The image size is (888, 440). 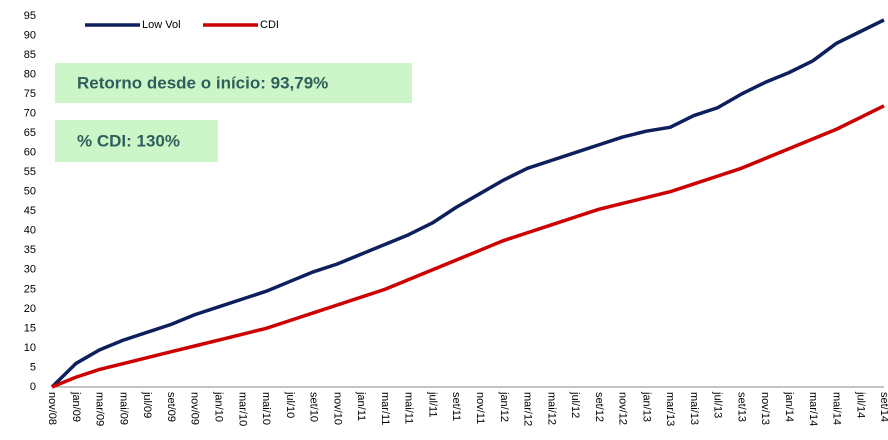 I want to click on y-tick-label: 20, so click(x=30, y=309).